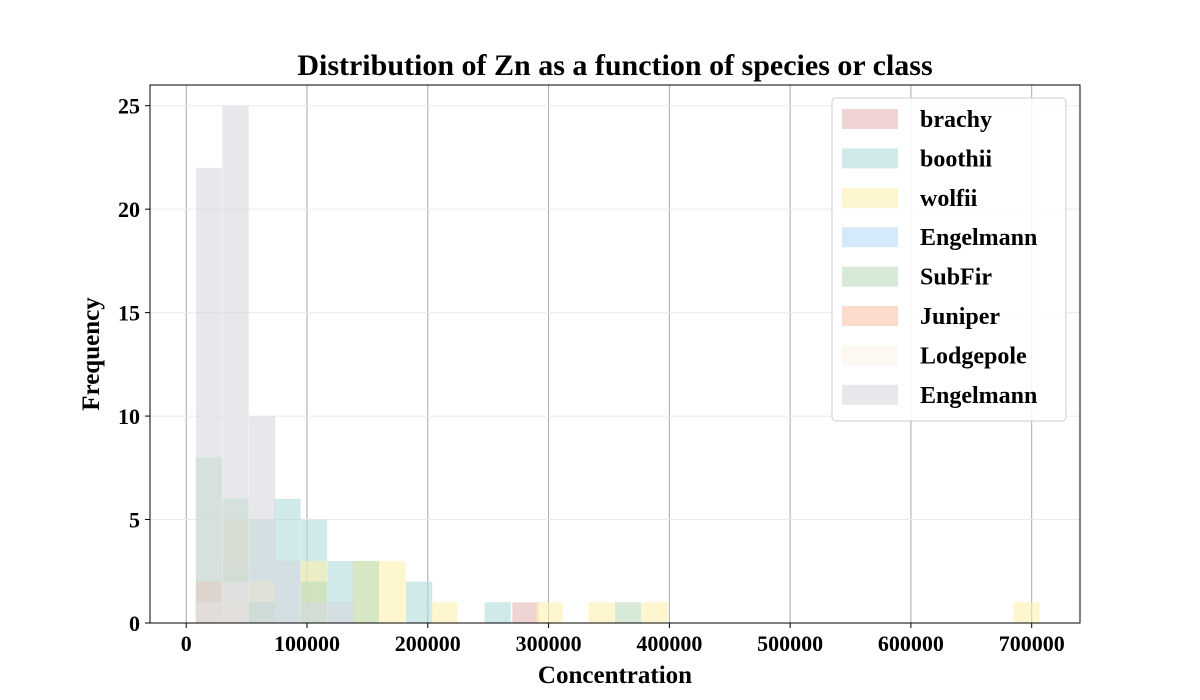  What do you see at coordinates (790, 643) in the screenshot?
I see `x-tick-label-5: 500000` at bounding box center [790, 643].